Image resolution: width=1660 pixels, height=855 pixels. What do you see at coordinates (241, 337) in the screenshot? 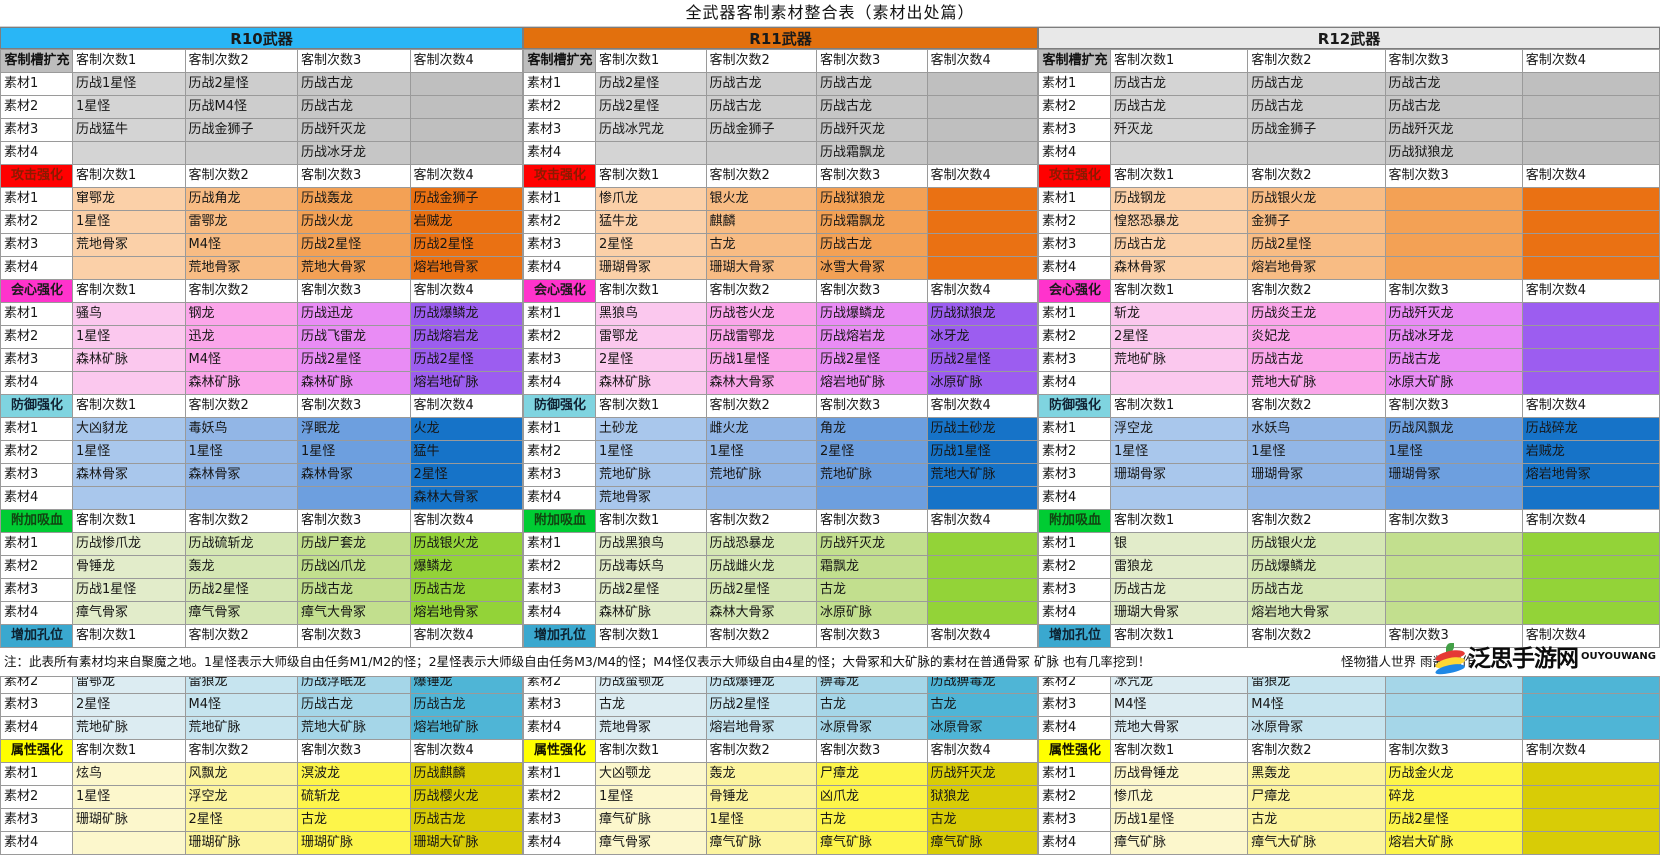
I see `material-cell: 迅龙` at bounding box center [241, 337].